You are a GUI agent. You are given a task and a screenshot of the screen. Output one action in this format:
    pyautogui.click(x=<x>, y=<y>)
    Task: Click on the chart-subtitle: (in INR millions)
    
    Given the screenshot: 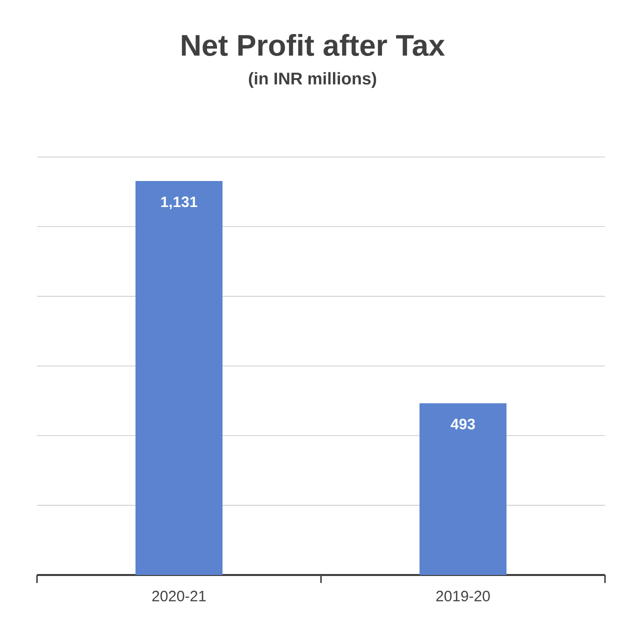 What is the action you would take?
    pyautogui.click(x=312, y=80)
    